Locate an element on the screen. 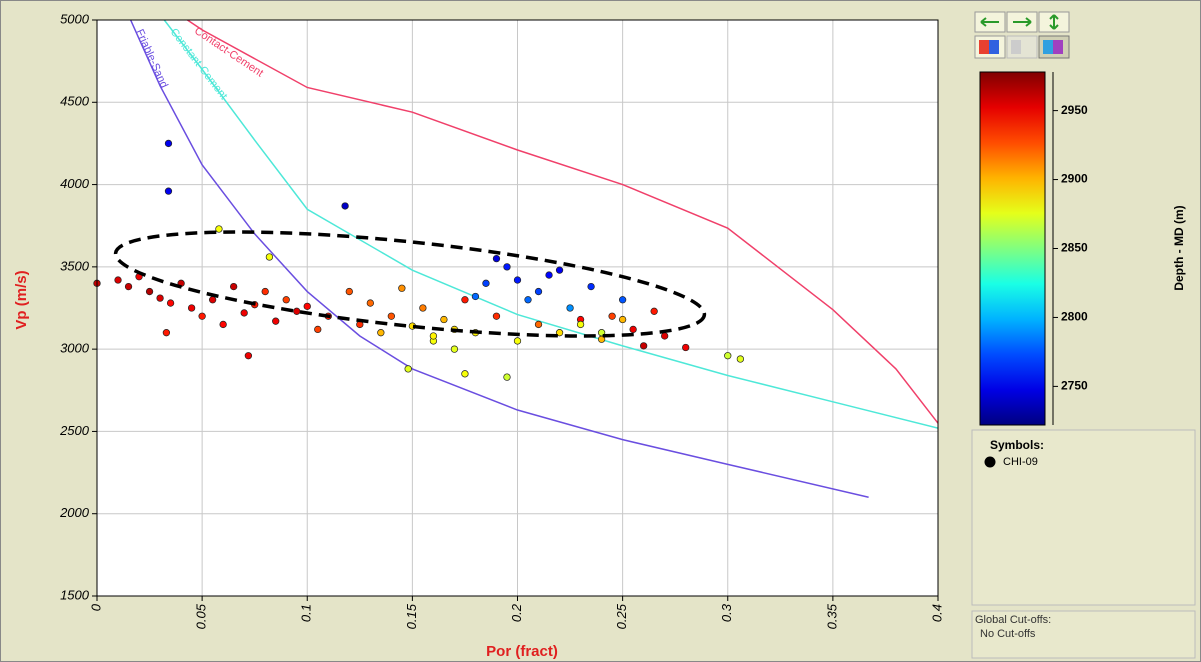 This screenshot has width=1201, height=662. y-tick-label: 4000 is located at coordinates (75, 183).